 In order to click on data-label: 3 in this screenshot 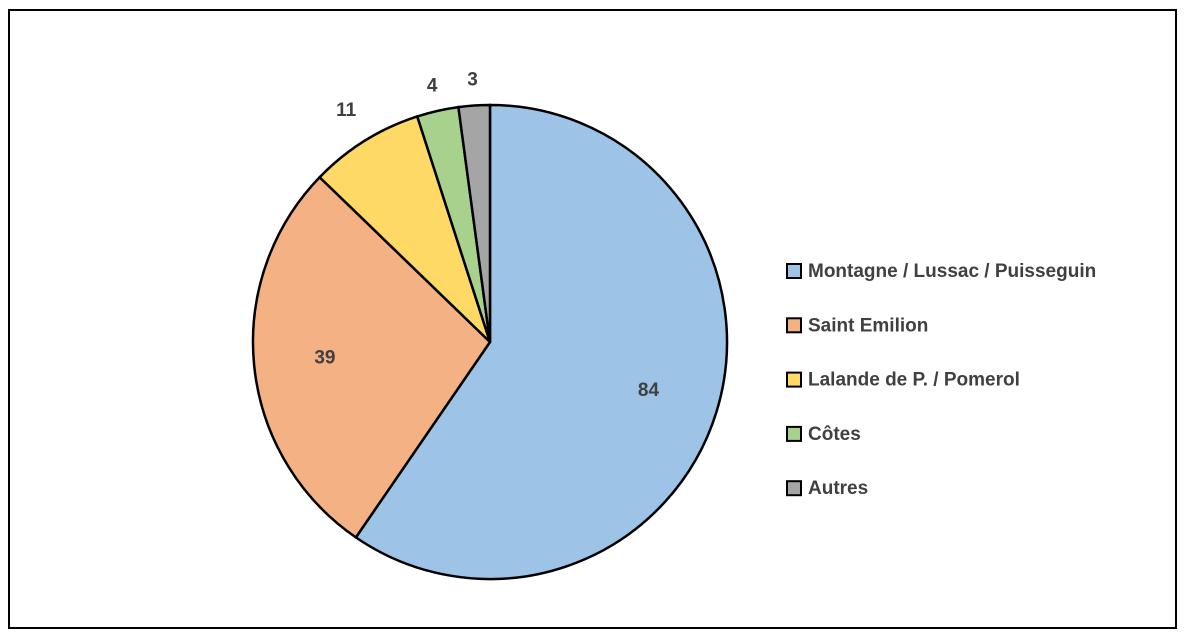, I will do `click(472, 80)`.